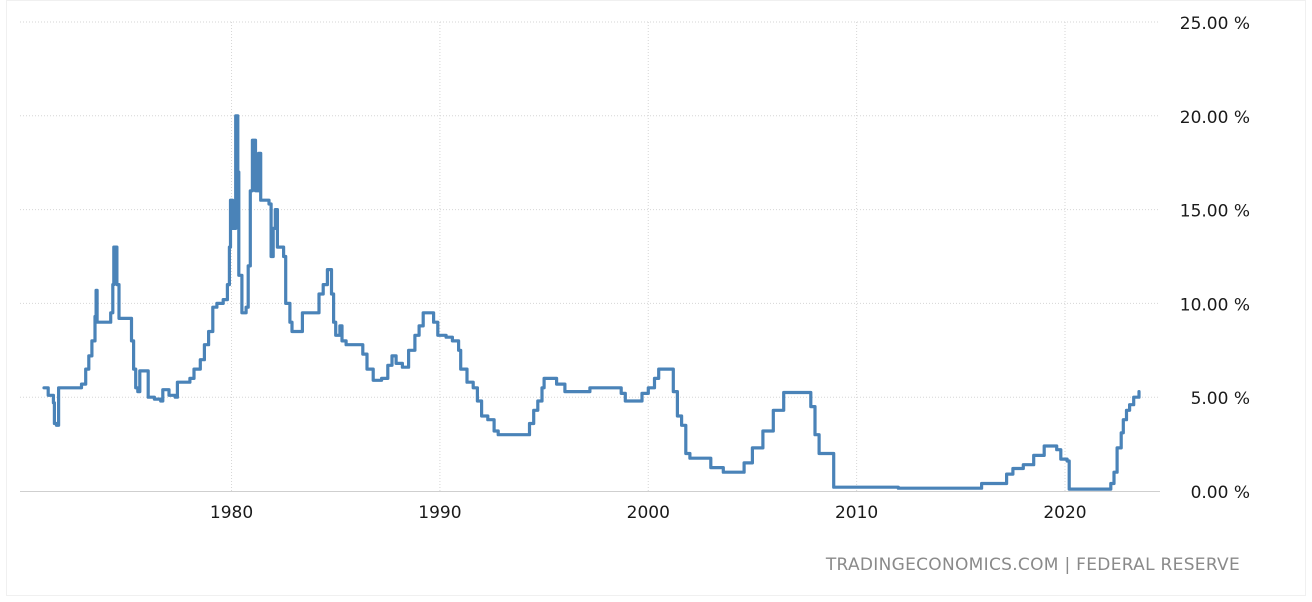 This screenshot has width=1312, height=602. Describe the element at coordinates (1064, 513) in the screenshot. I see `x-tick-label: 2020` at that location.